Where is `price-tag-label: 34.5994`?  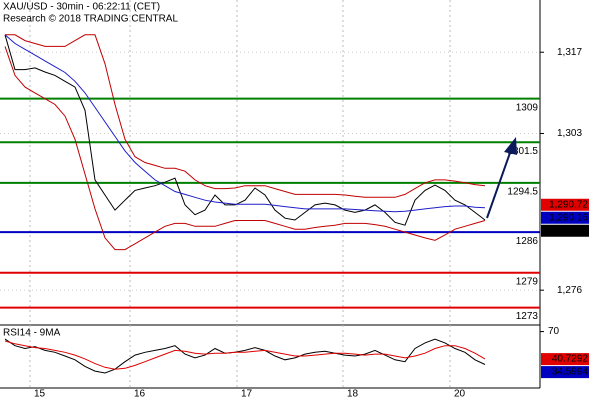 price-tag-label: 34.5994 is located at coordinates (570, 372).